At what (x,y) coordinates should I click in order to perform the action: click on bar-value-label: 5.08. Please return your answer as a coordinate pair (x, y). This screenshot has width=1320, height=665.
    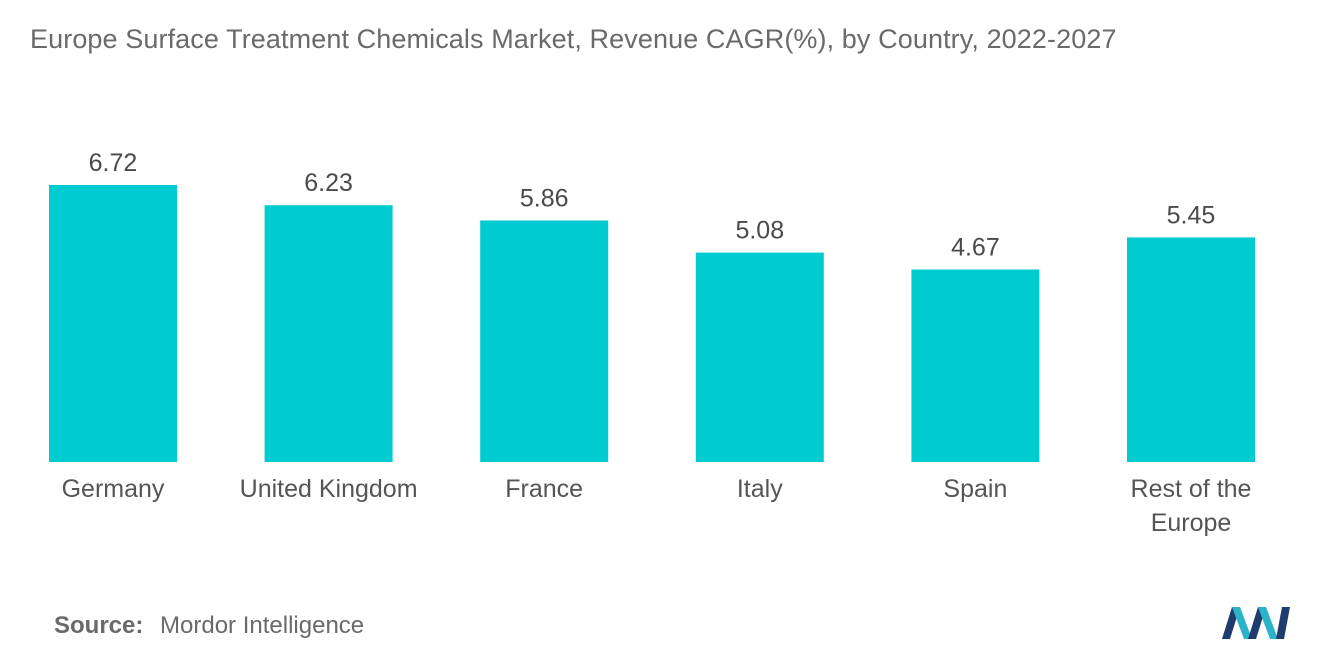
    Looking at the image, I should click on (759, 231).